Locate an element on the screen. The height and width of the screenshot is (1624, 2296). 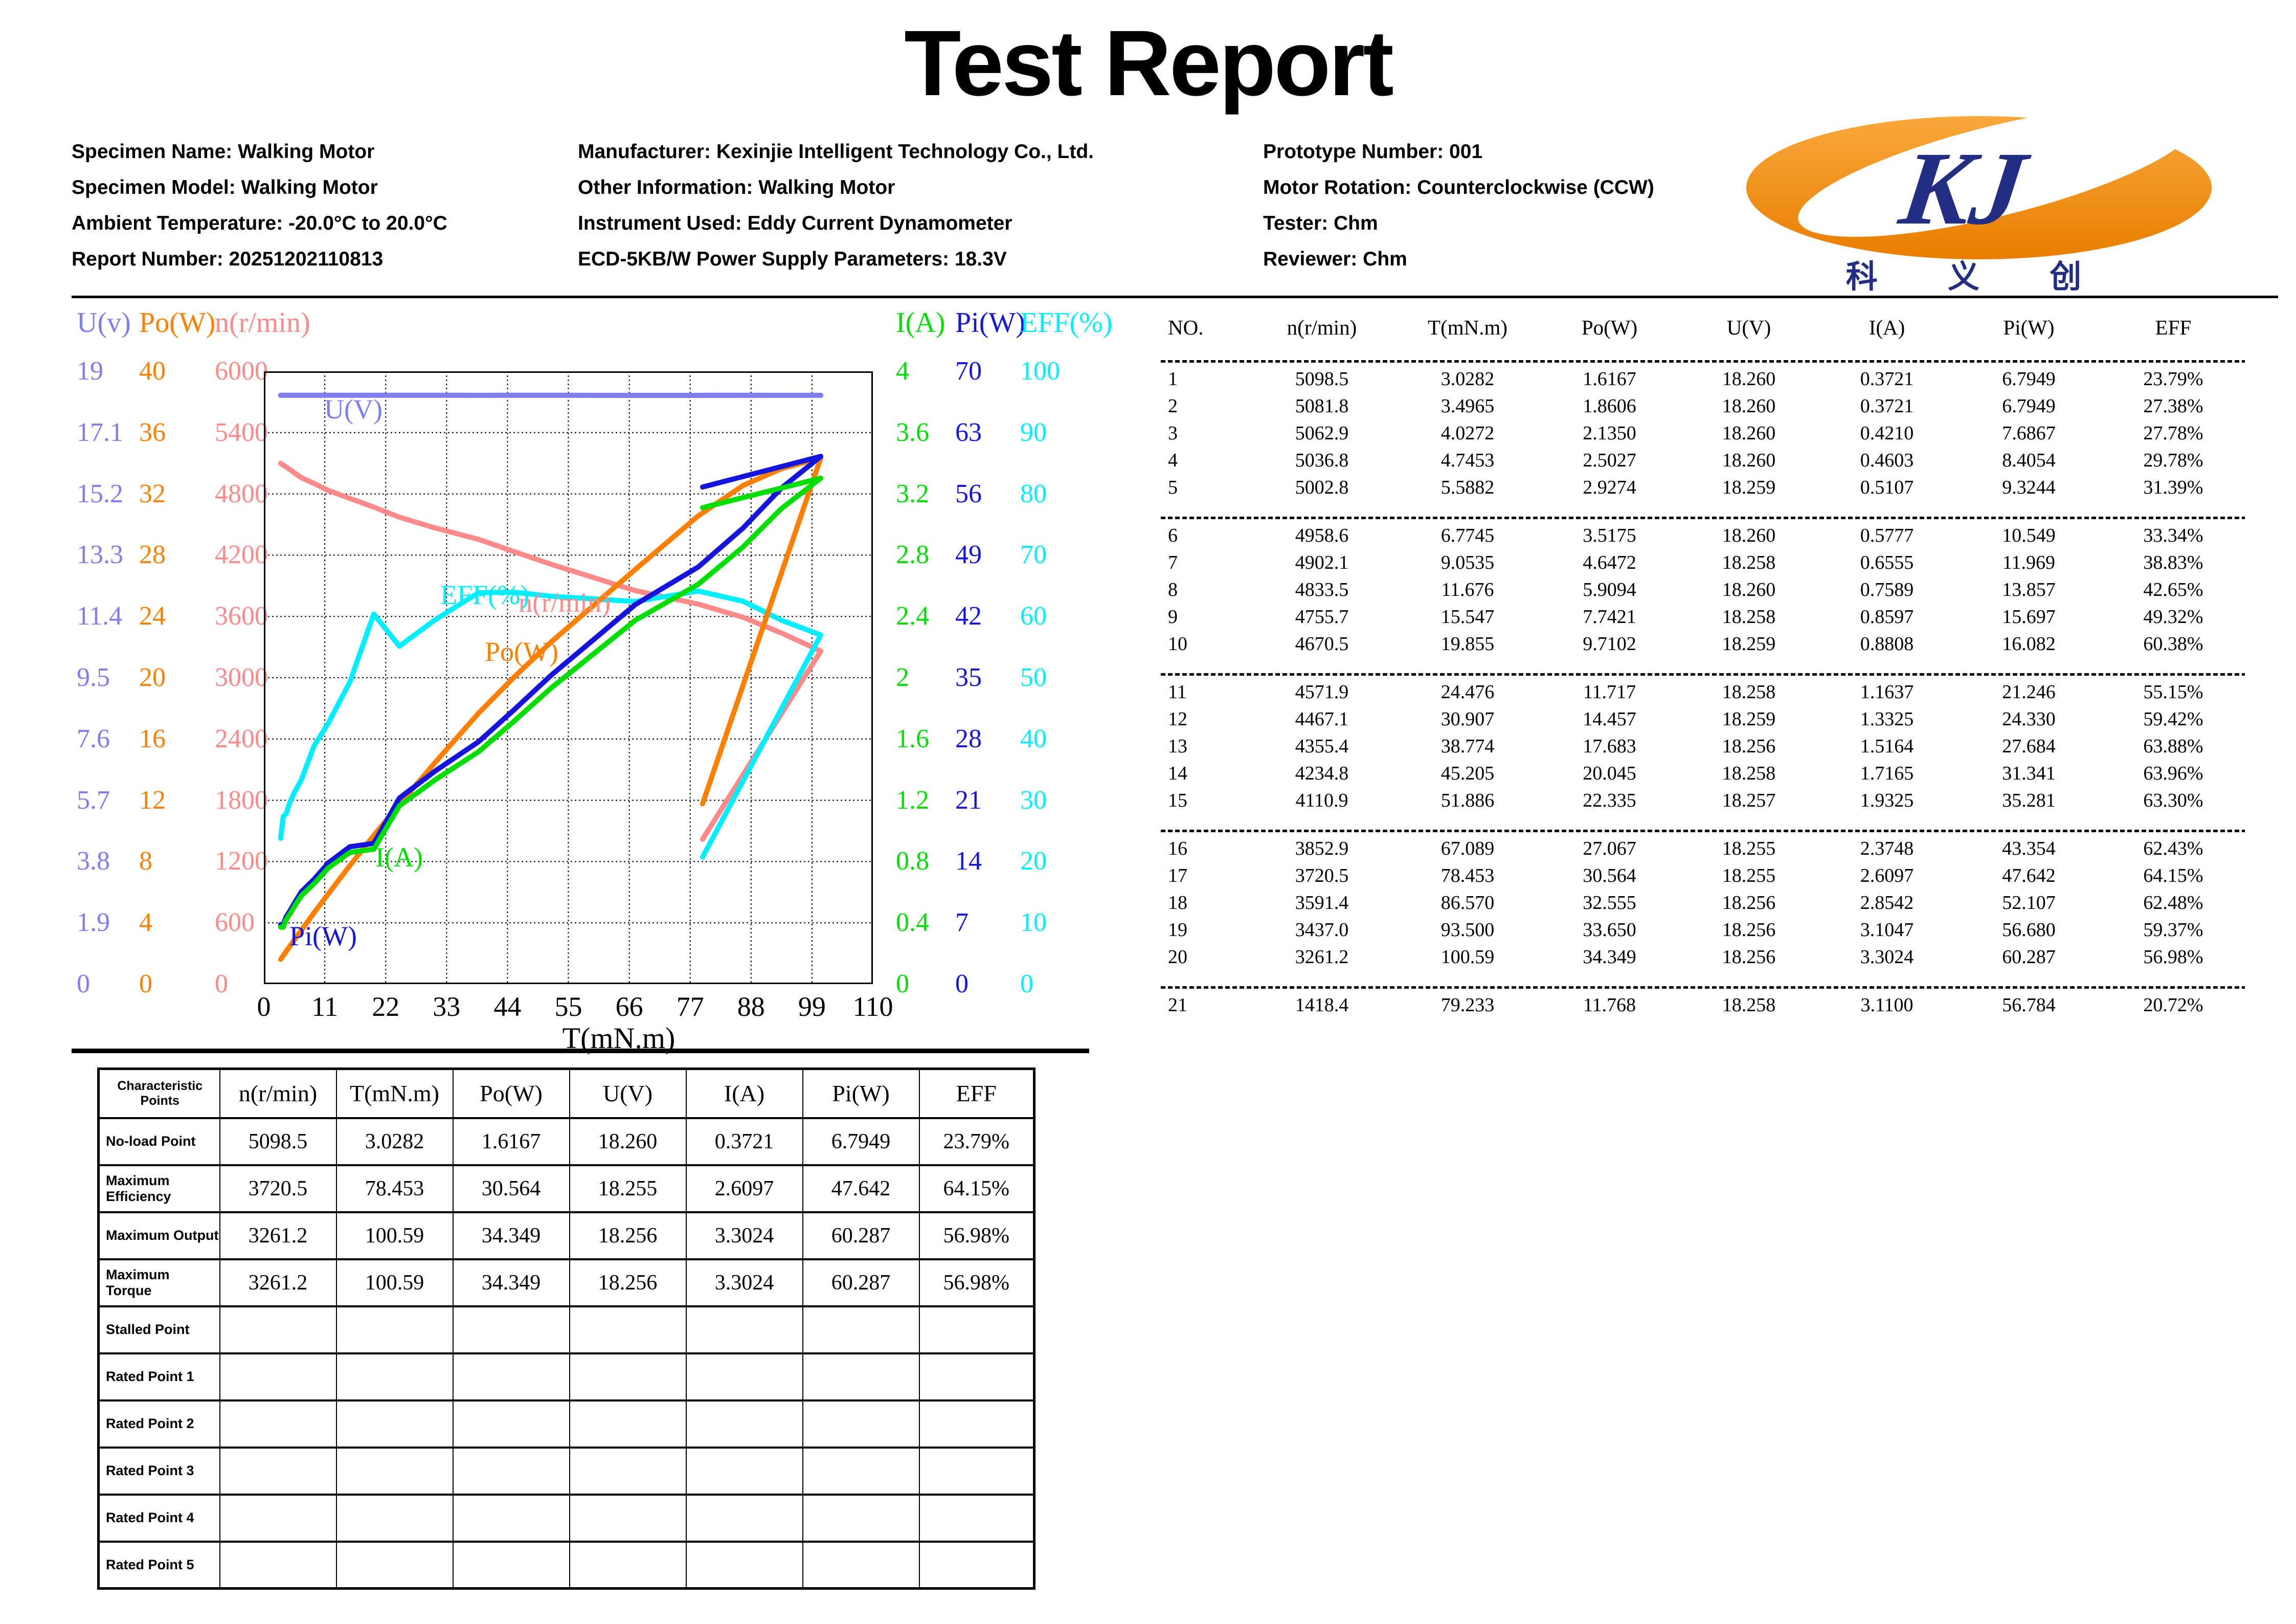
table-header-cell: Po(W) is located at coordinates (511, 1093).